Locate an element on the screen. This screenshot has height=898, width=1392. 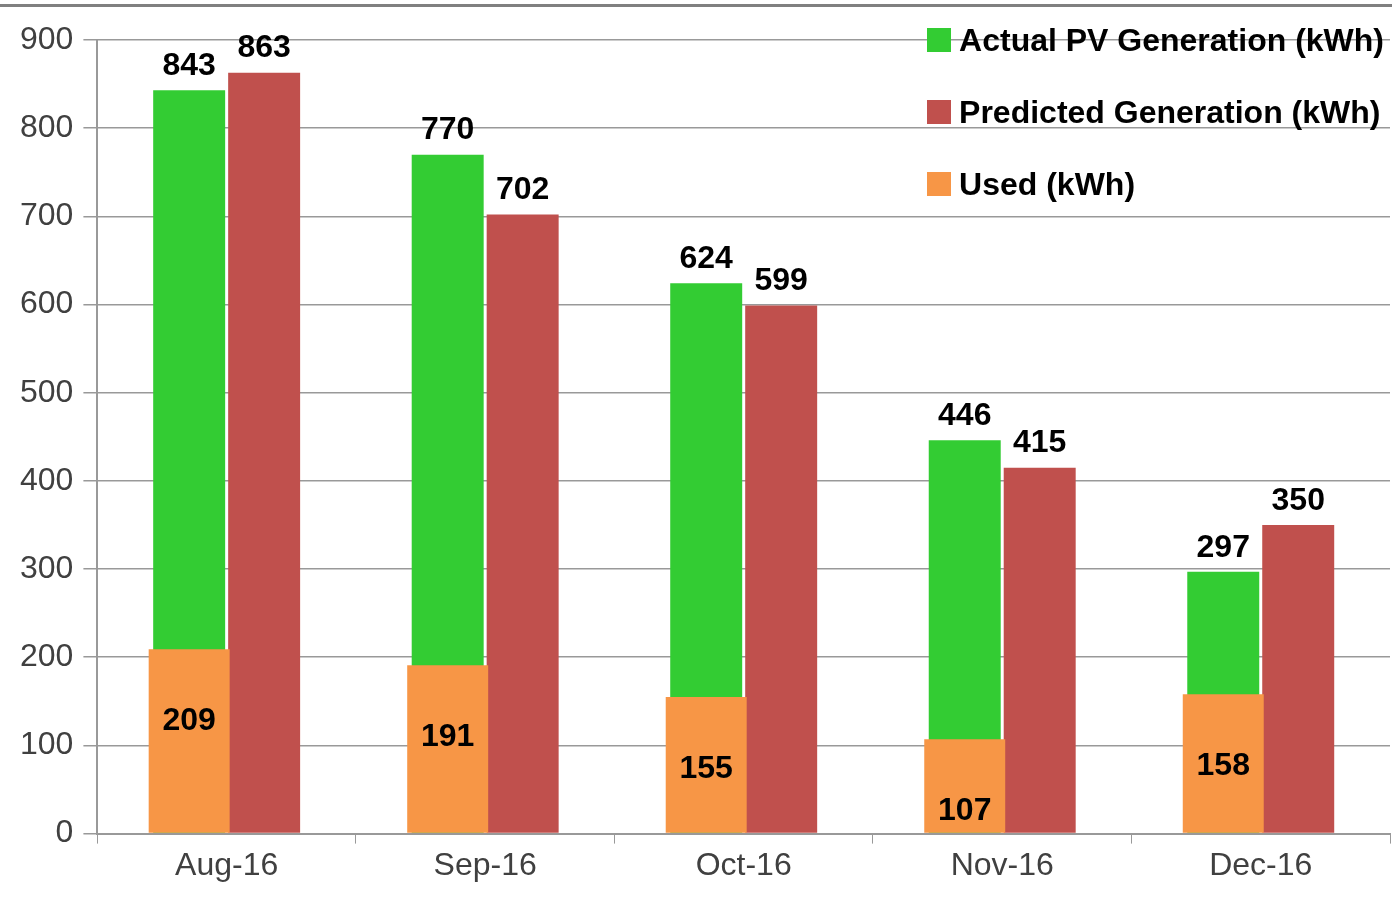
data-label: 158 is located at coordinates (1223, 764).